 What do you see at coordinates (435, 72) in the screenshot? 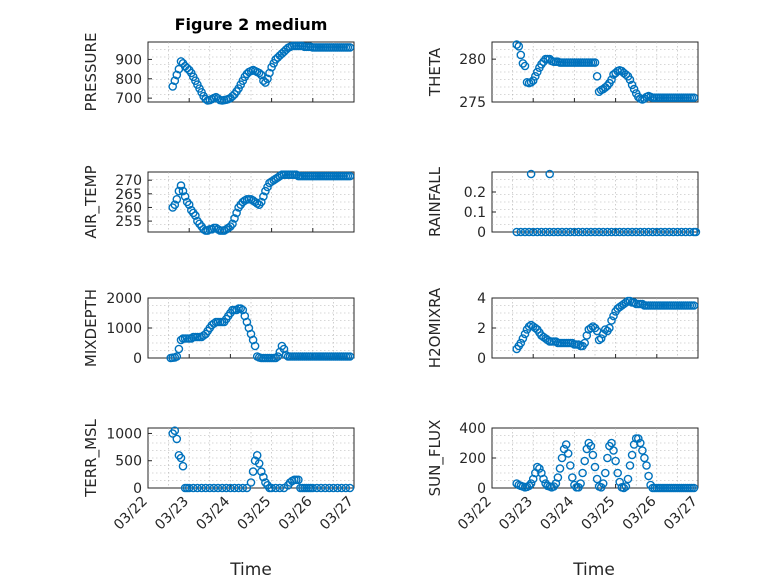
I see `y-axis-label: THETA` at bounding box center [435, 72].